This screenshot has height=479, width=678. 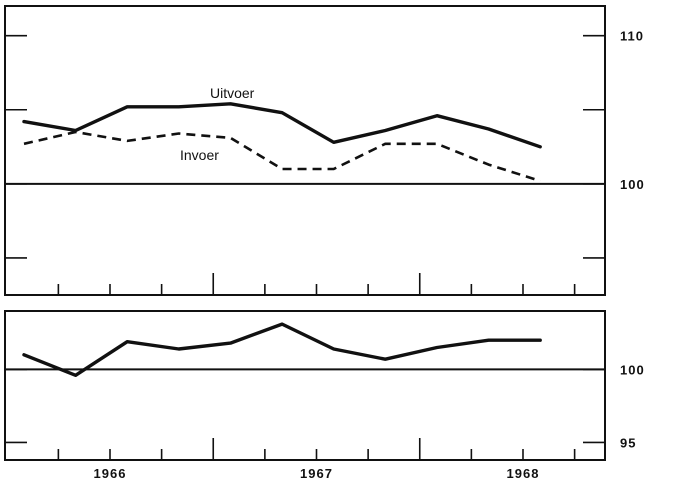 I want to click on y-tick-label: 110, so click(x=632, y=36).